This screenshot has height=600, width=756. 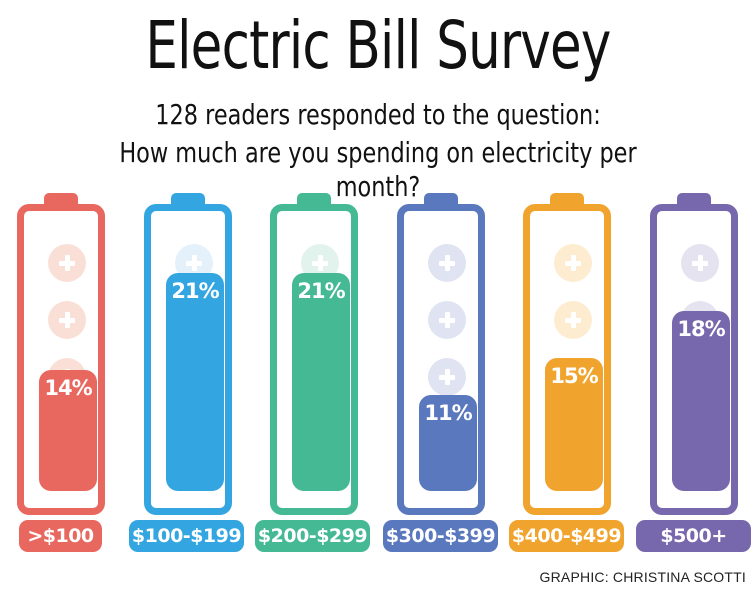 What do you see at coordinates (312, 536) in the screenshot?
I see `category-label: $200-$299` at bounding box center [312, 536].